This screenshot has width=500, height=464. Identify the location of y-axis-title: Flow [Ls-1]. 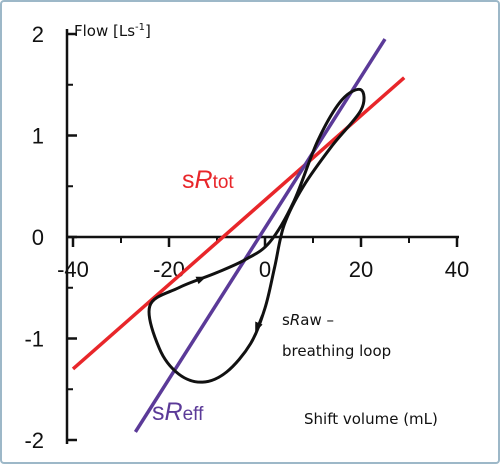
(112, 31).